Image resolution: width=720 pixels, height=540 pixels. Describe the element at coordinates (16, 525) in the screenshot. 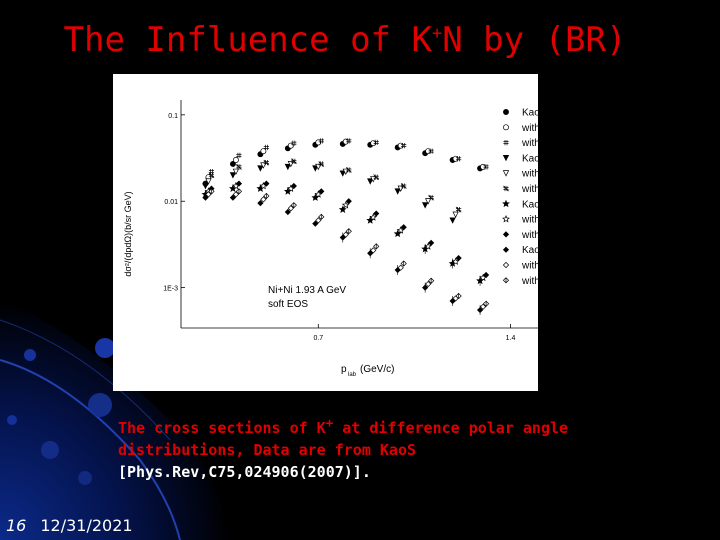

I see `slide-number: 16` at that location.